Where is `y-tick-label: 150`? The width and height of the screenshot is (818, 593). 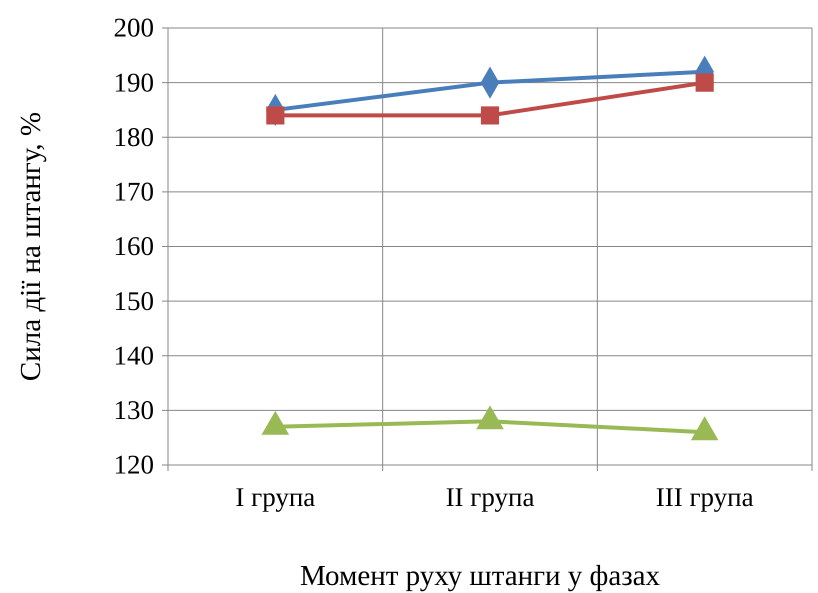 y-tick-label: 150 is located at coordinates (134, 301).